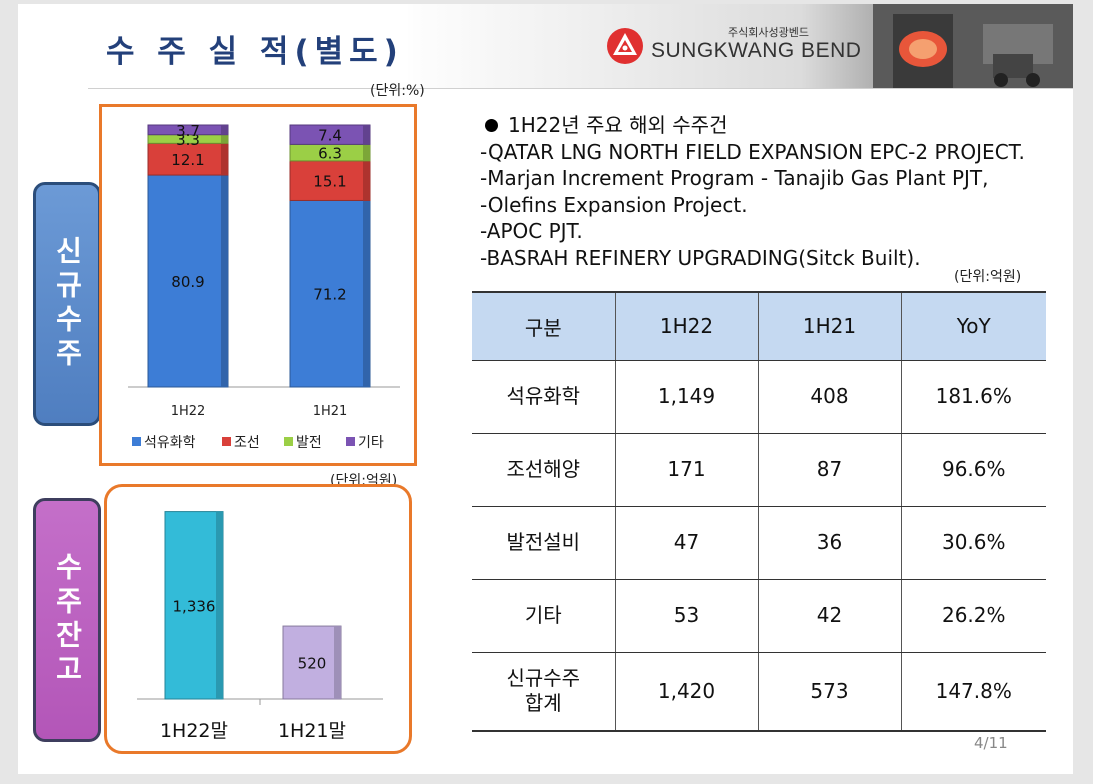  Describe the element at coordinates (170, 443) in the screenshot. I see `legend-label: 석유화학` at that location.